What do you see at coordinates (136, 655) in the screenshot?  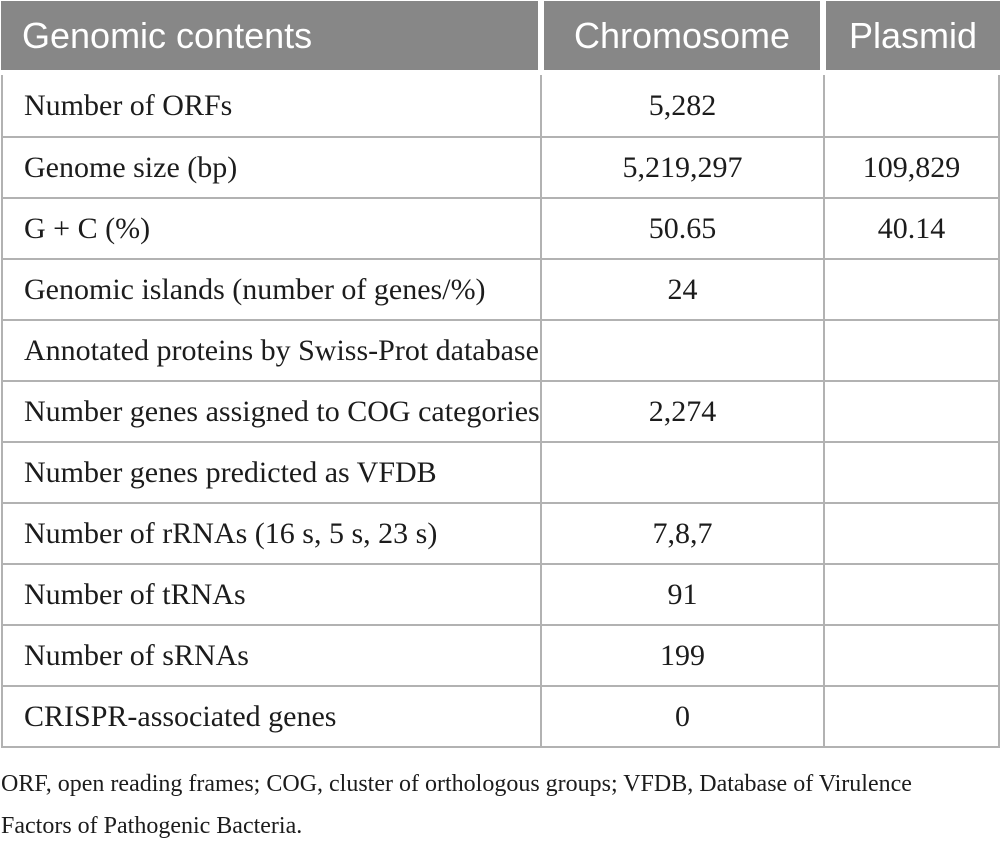 I see `row-label: Number of sRNAs` at bounding box center [136, 655].